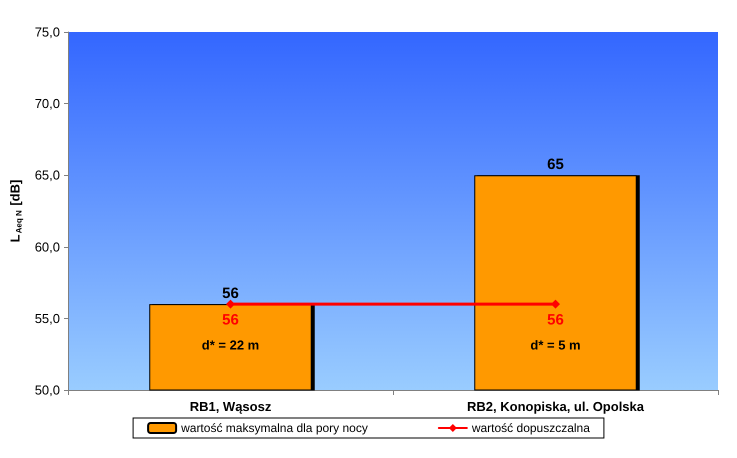  I want to click on y-tick-label: 50,0, so click(47, 390).